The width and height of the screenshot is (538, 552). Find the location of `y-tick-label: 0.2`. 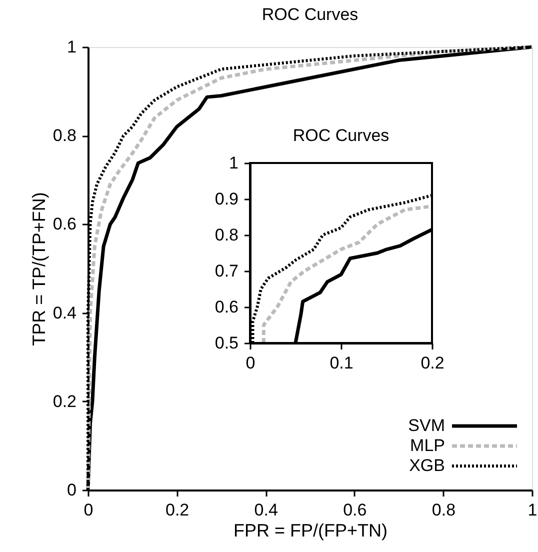

y-tick-label: 0.2 is located at coordinates (64, 401).